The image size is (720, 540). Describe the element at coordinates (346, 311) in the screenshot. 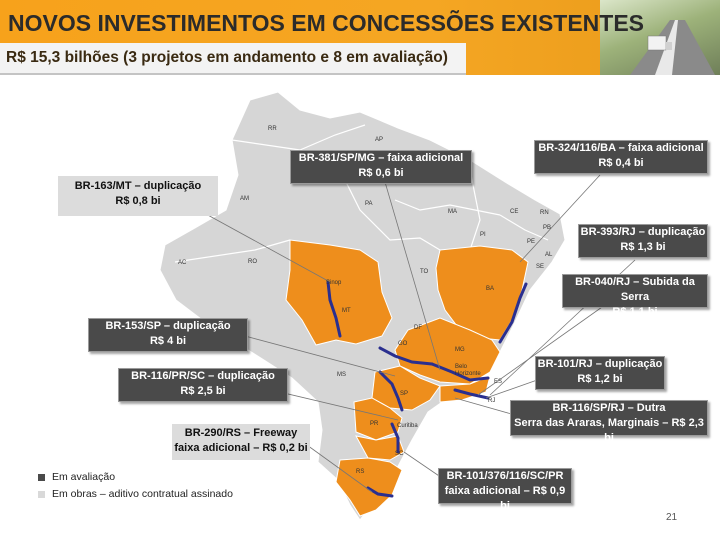

I see `state-label-mt: MT` at that location.